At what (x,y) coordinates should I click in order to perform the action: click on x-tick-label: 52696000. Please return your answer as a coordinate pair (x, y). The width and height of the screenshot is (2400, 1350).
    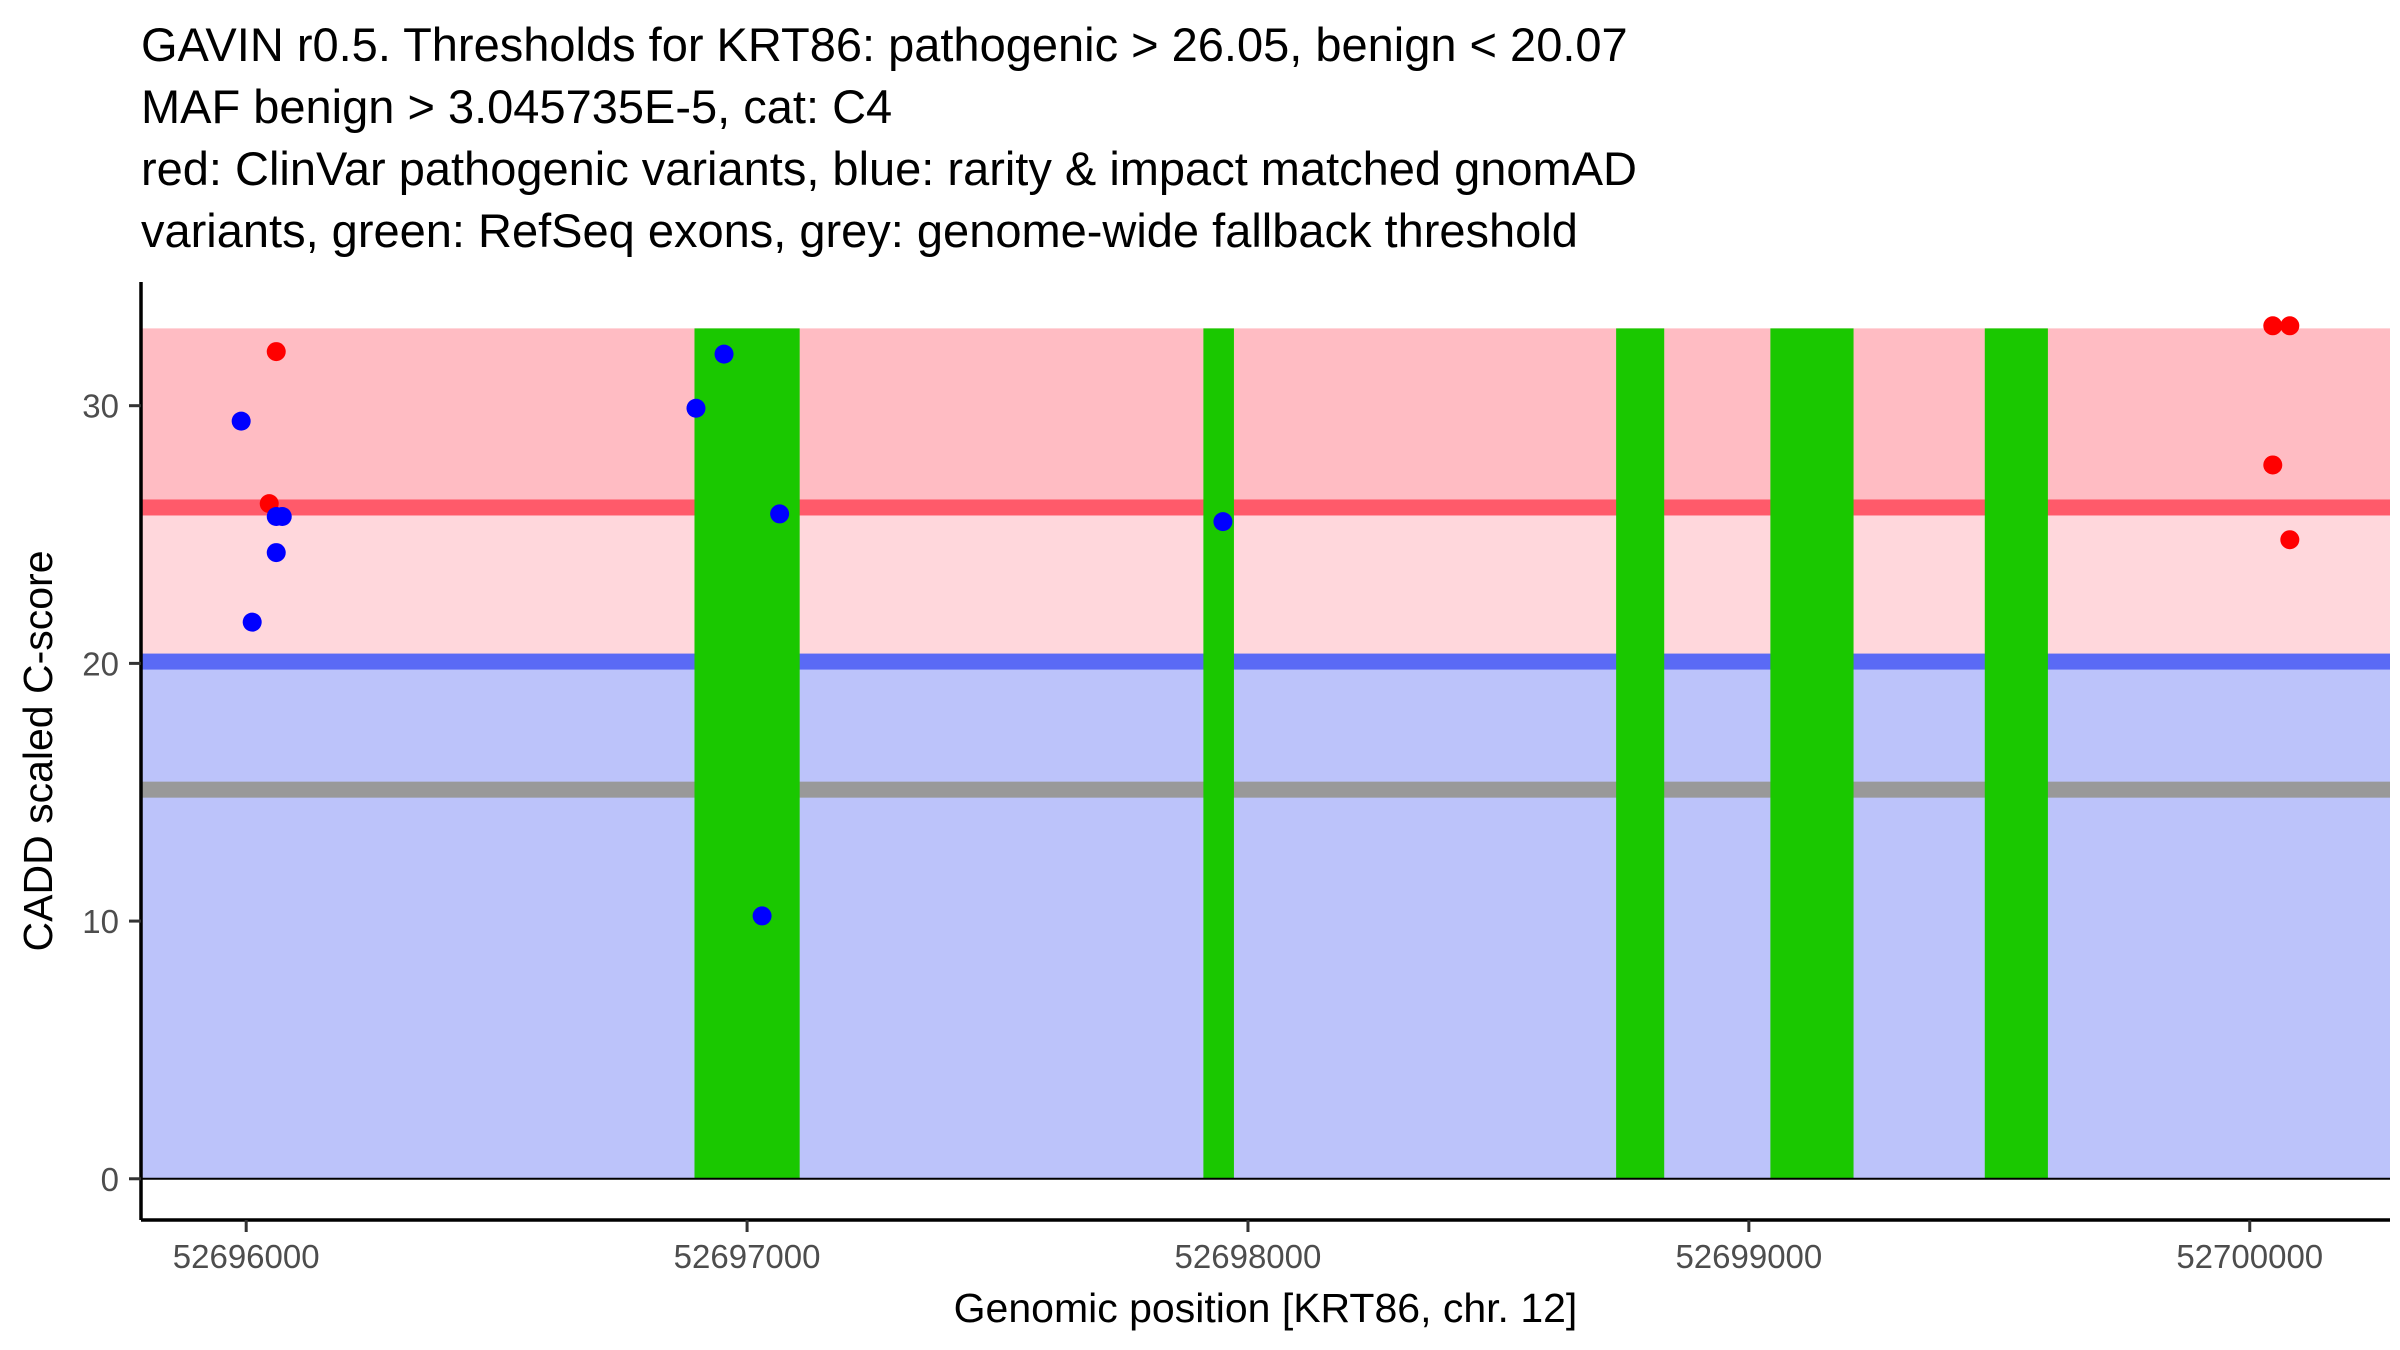
    Looking at the image, I should click on (246, 1256).